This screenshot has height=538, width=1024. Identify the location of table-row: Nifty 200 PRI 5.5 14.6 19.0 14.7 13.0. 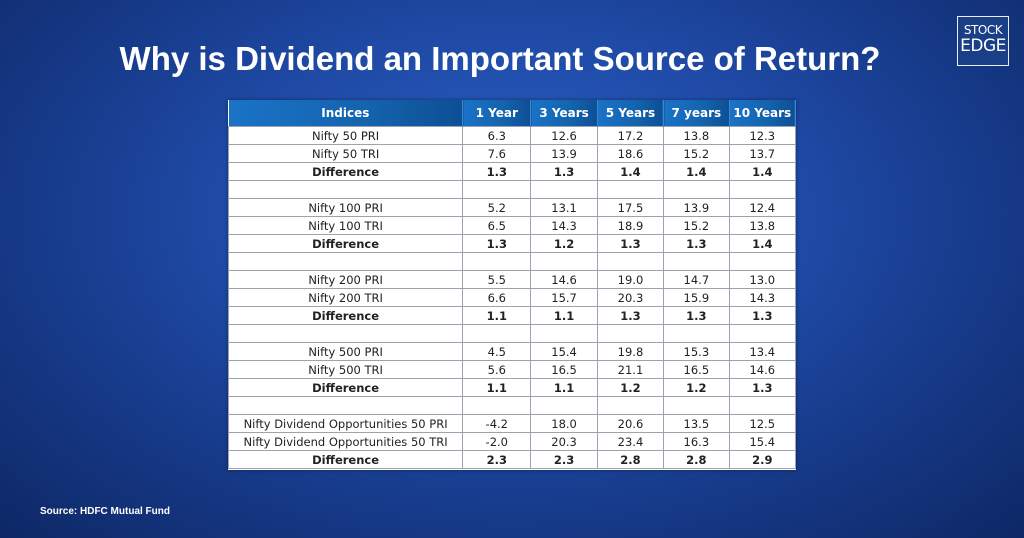
(512, 279).